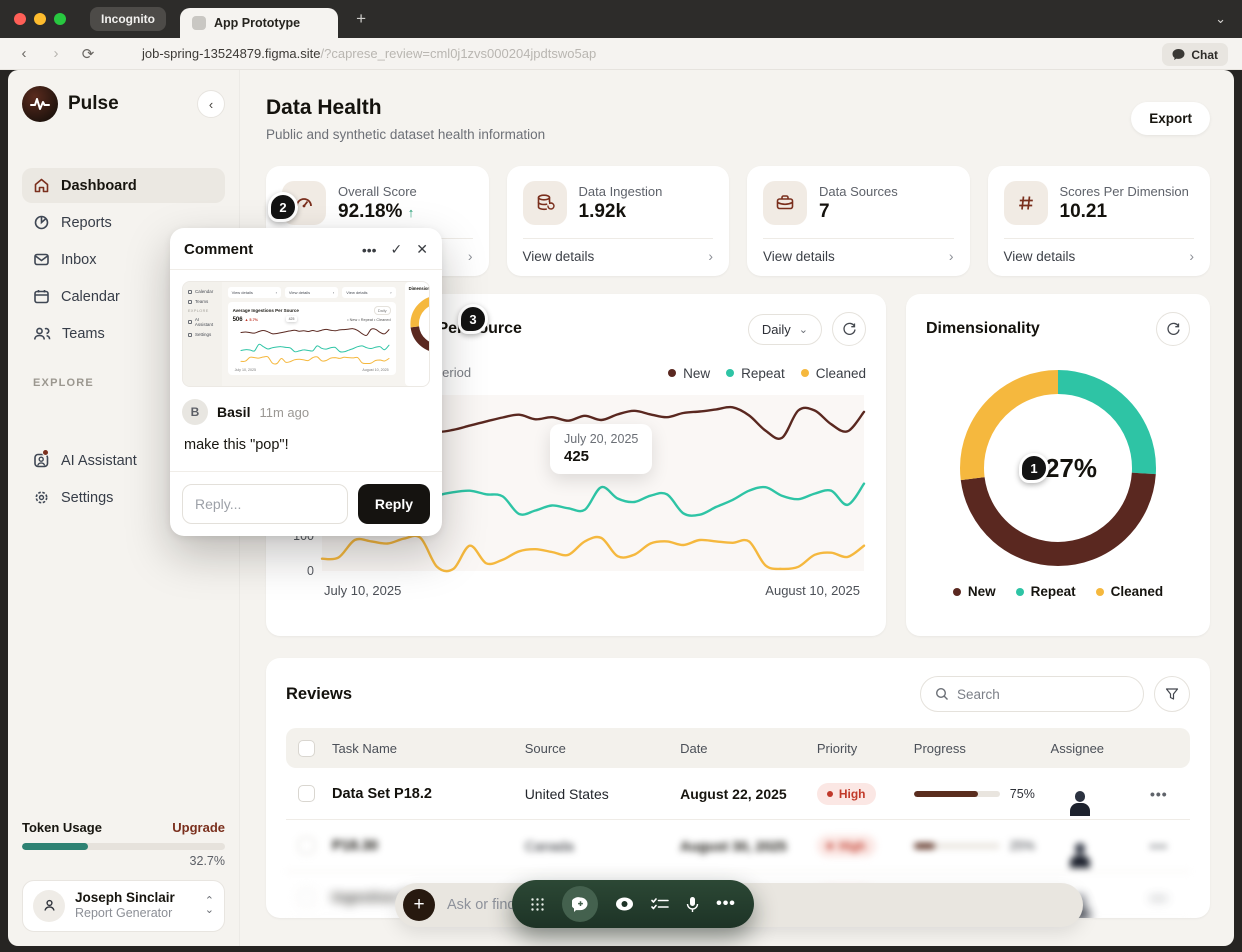 The image size is (1242, 952). What do you see at coordinates (624, 904) in the screenshot?
I see `eye-icon` at bounding box center [624, 904].